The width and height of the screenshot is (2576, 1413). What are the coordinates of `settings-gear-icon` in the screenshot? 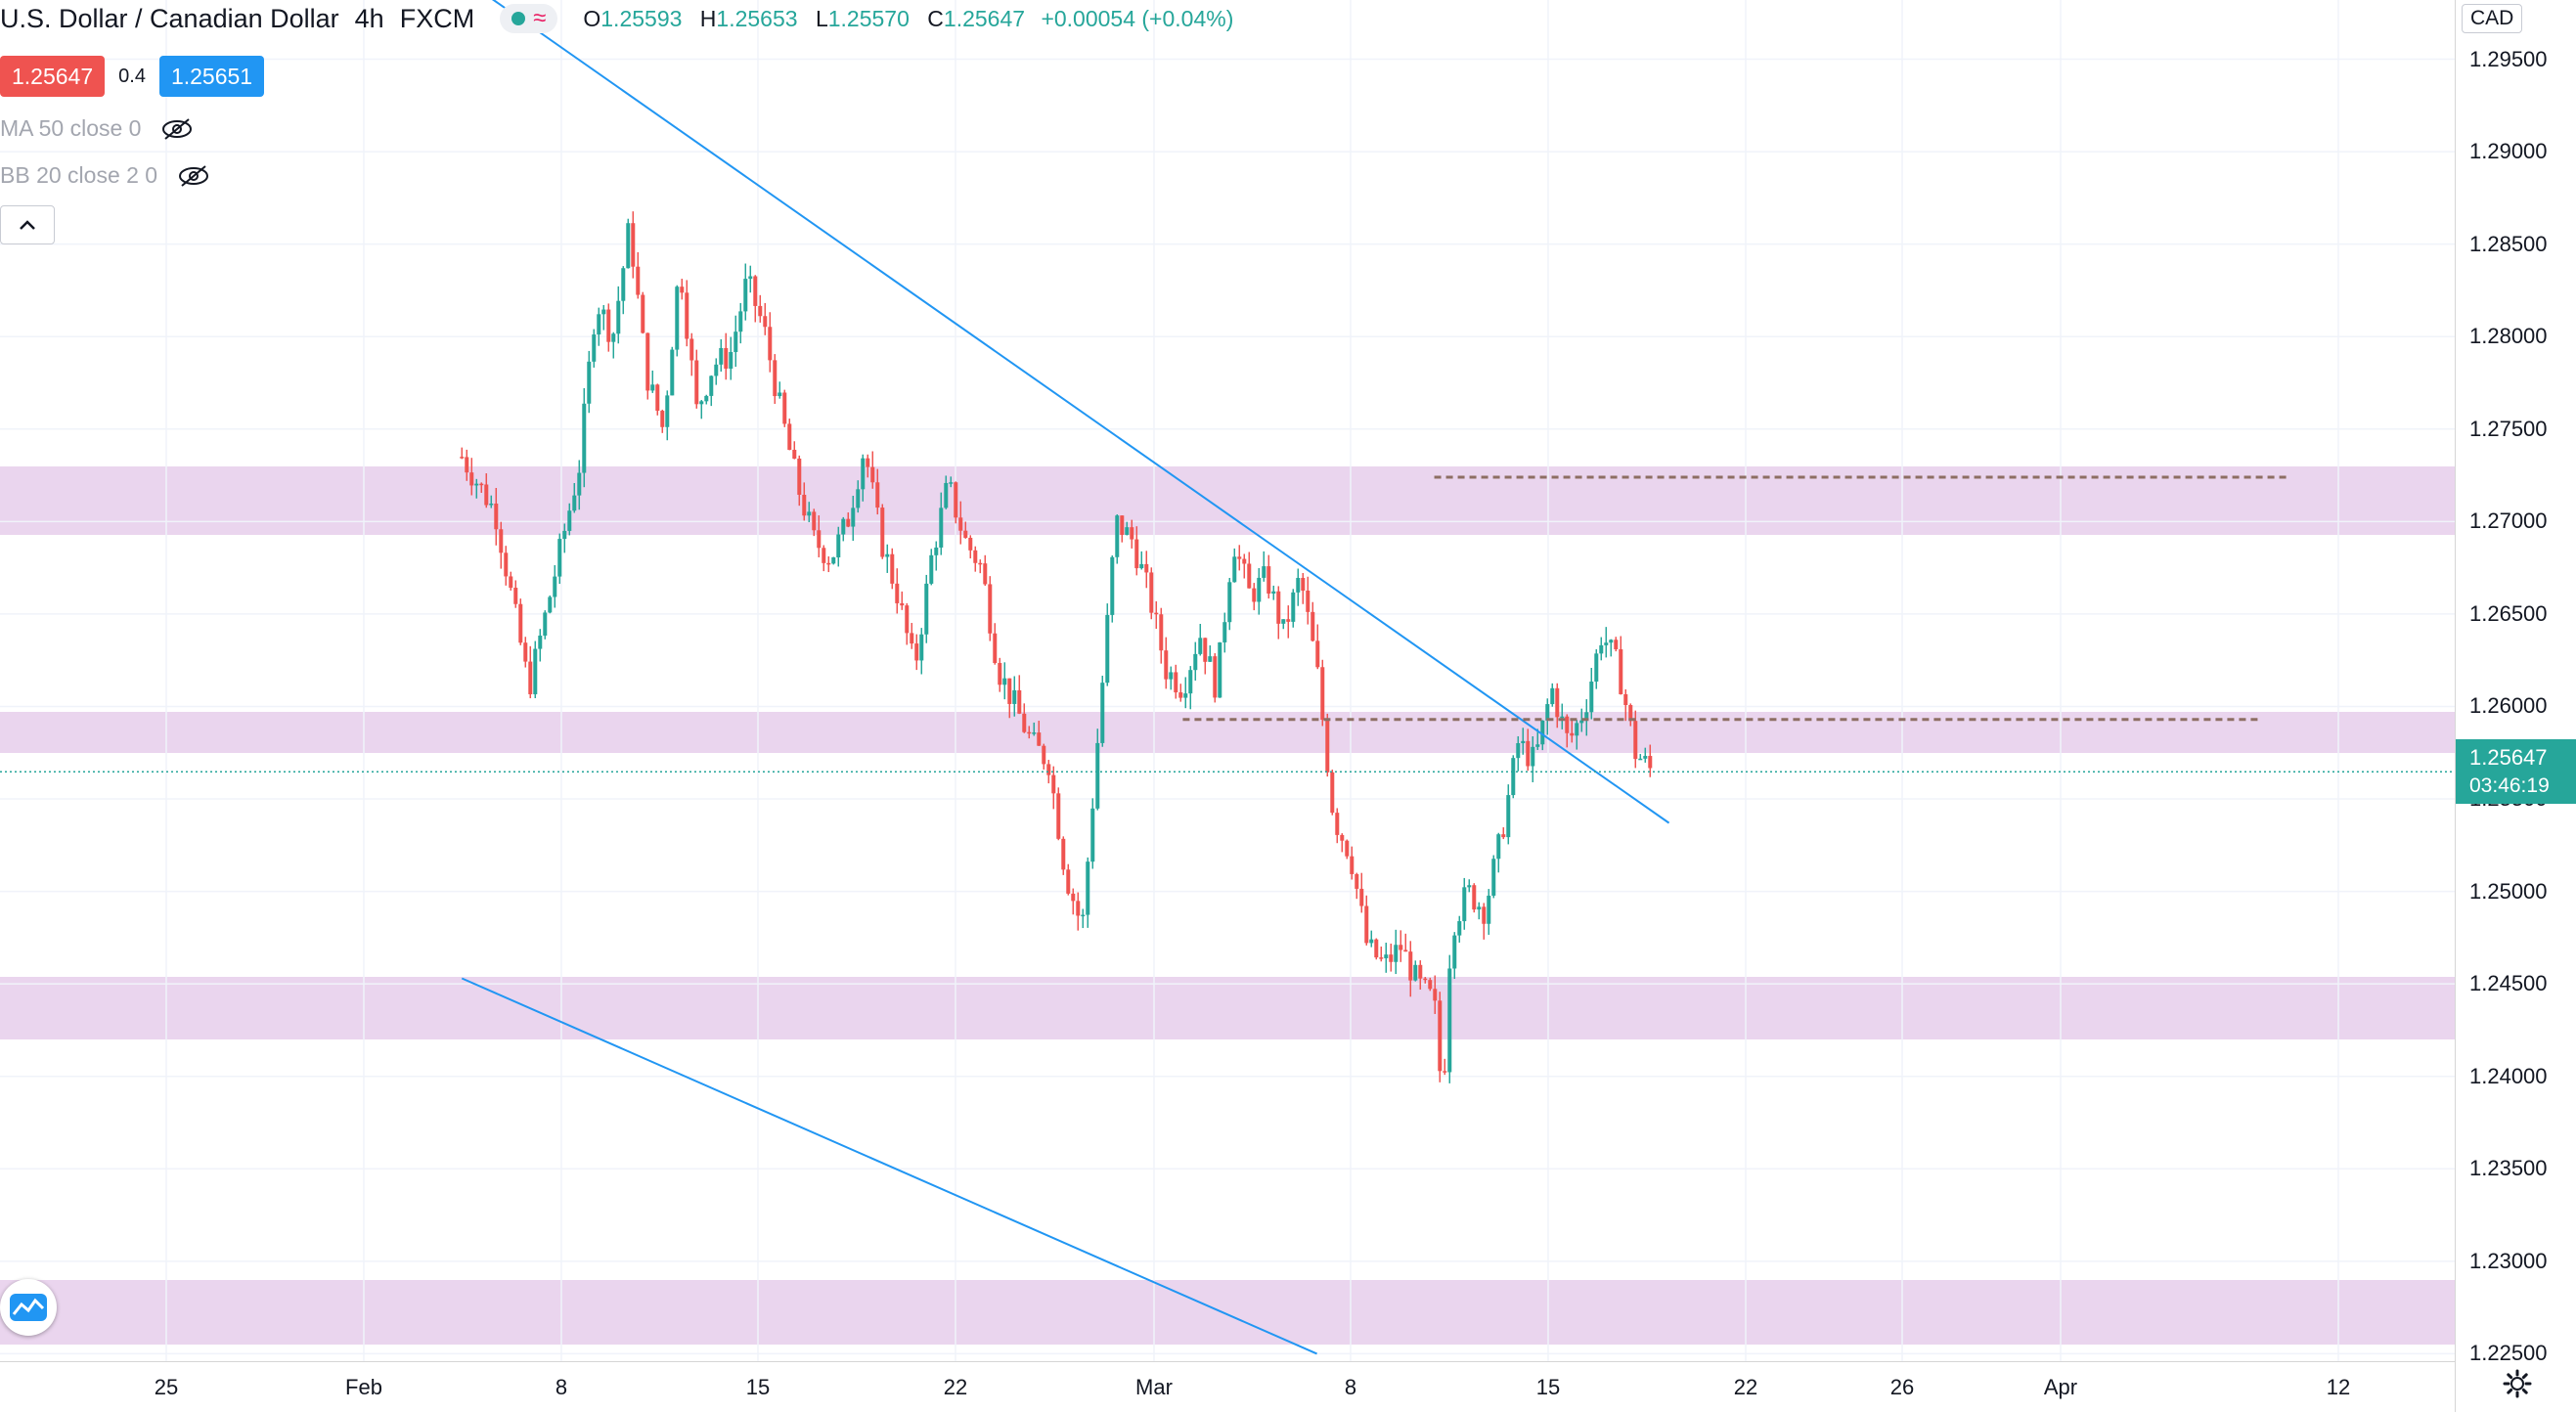 It's located at (2517, 1383).